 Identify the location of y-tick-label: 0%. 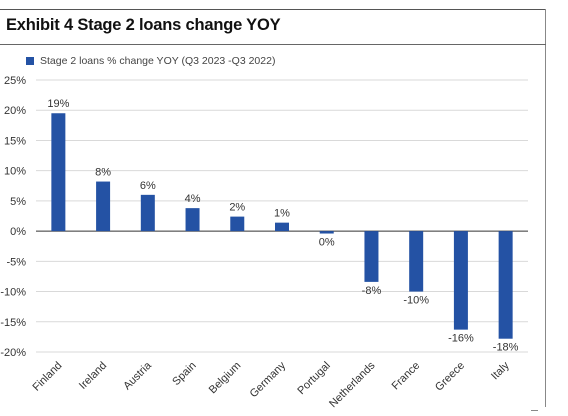
(18, 232).